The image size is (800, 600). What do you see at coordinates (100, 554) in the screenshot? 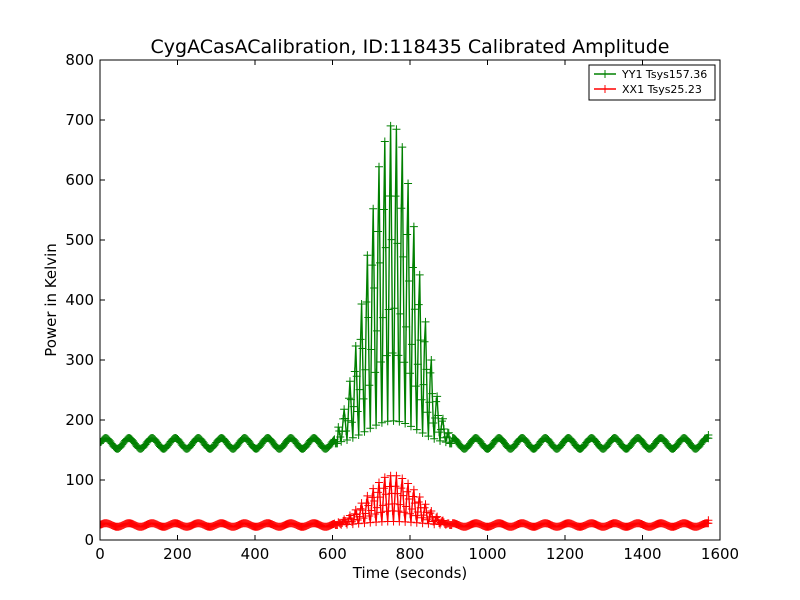
I see `x-tick-label: 0` at bounding box center [100, 554].